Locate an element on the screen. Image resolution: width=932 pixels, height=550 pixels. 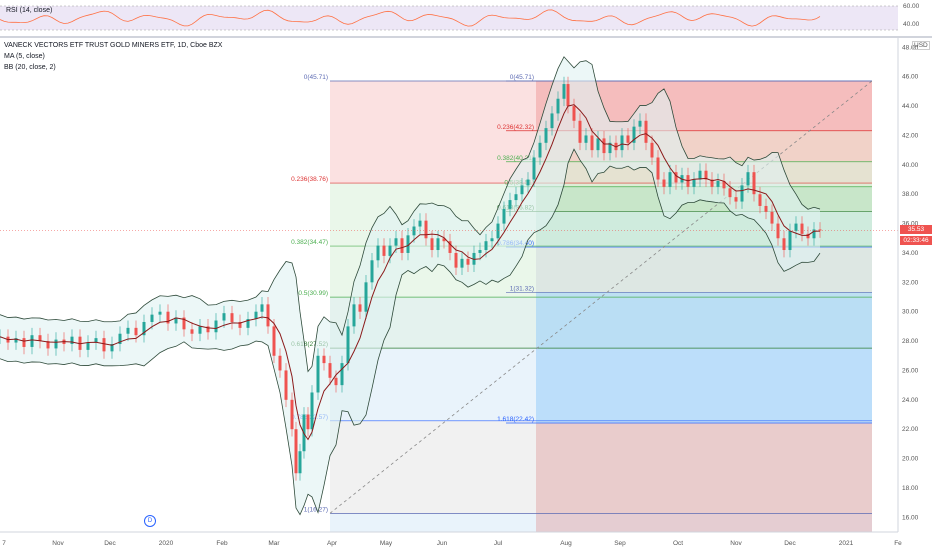
current-price-badge: 35.53 is located at coordinates (916, 229).